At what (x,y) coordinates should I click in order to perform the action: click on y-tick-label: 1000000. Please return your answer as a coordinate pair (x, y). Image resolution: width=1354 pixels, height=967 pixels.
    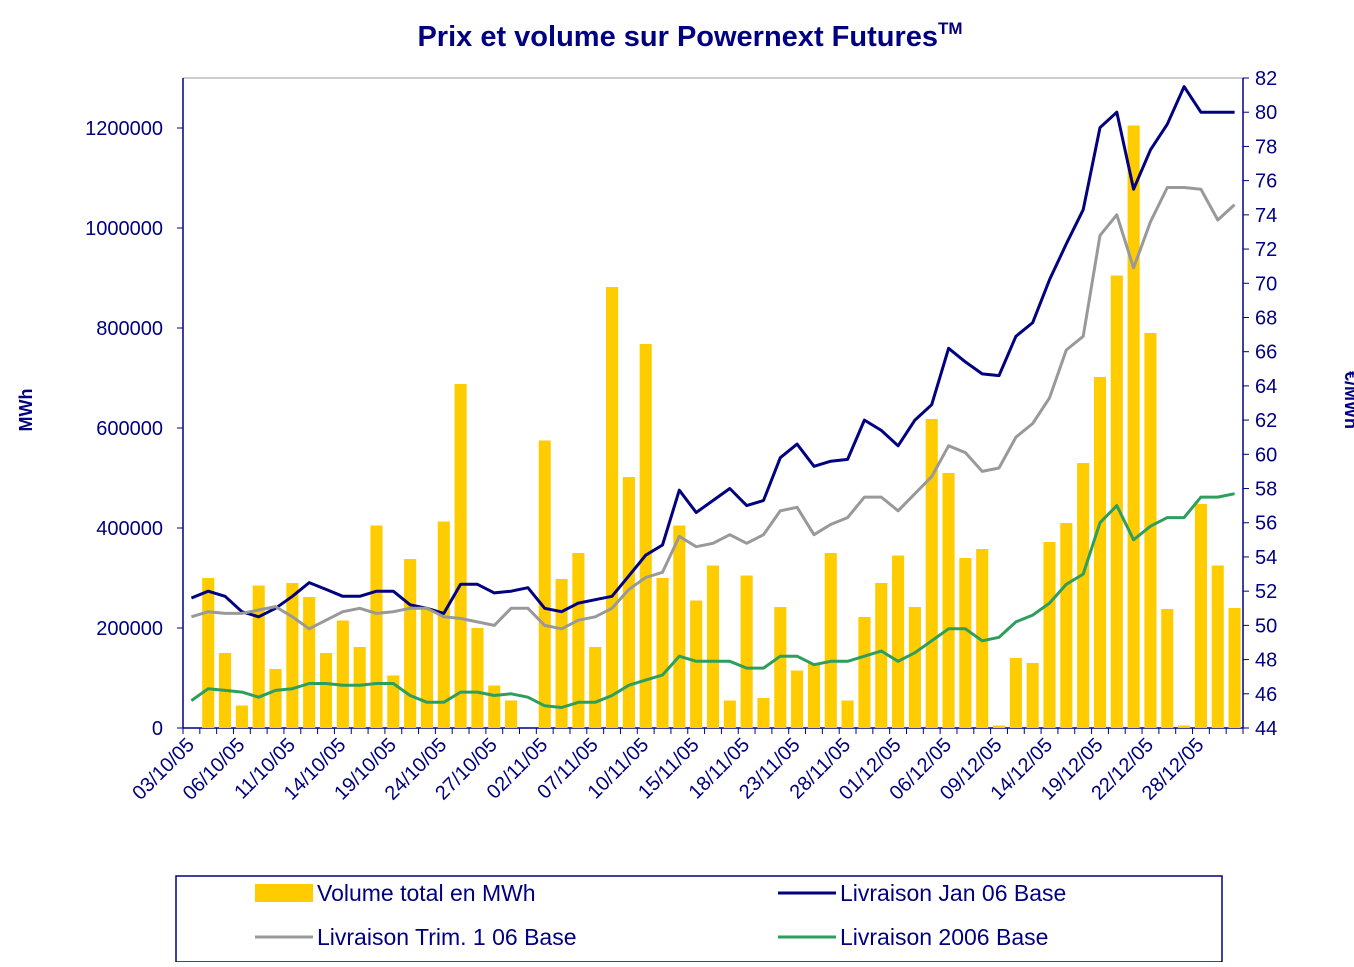
    Looking at the image, I should click on (124, 229).